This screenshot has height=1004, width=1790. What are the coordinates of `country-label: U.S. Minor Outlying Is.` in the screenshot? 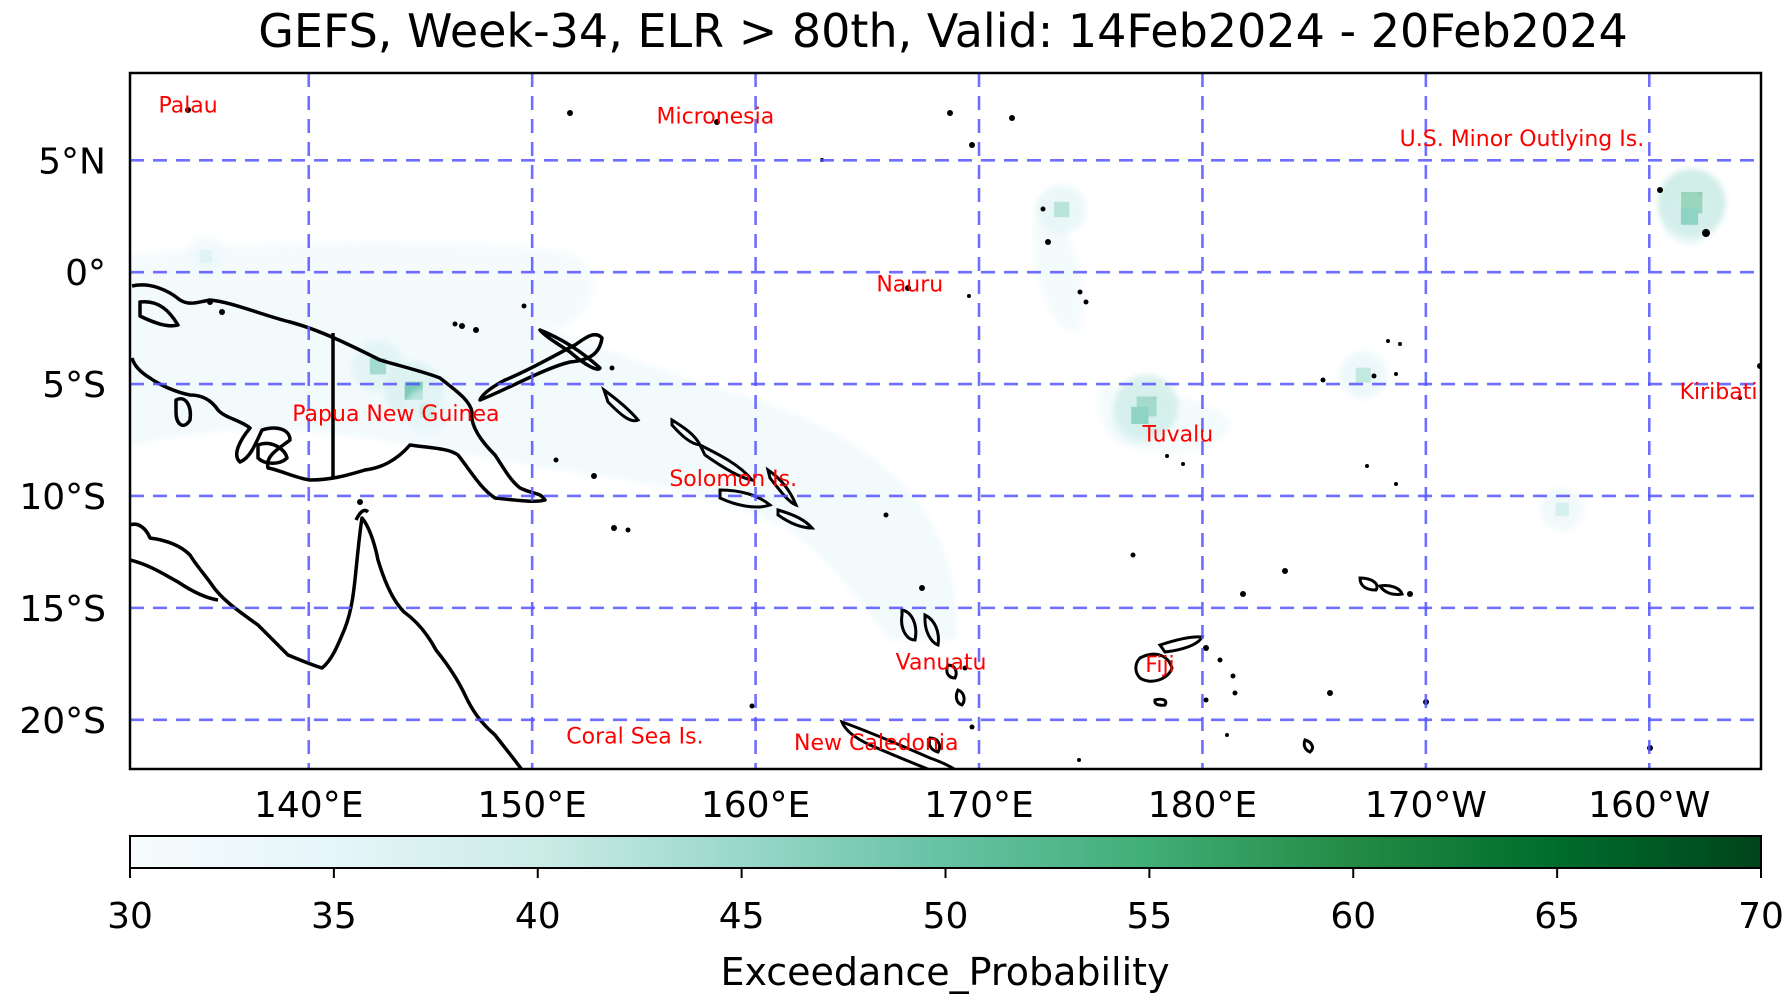 It's located at (1522, 139).